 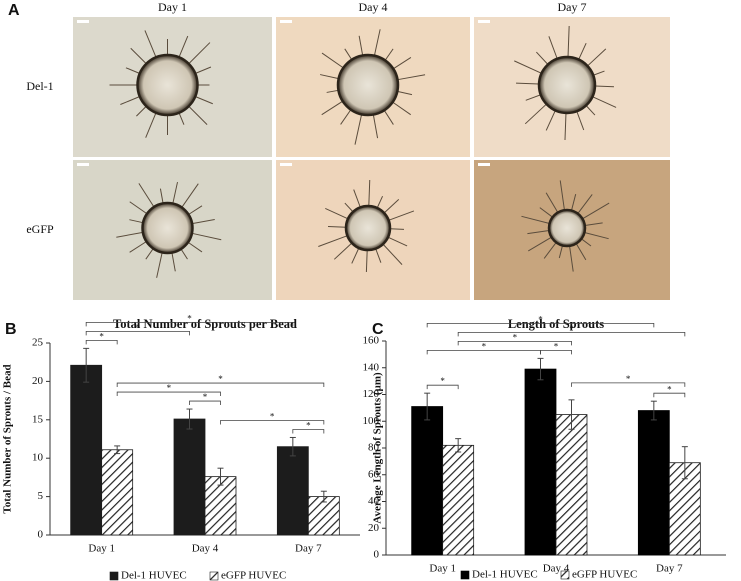 What do you see at coordinates (38, 419) in the screenshot?
I see `y-tick-label: 15` at bounding box center [38, 419].